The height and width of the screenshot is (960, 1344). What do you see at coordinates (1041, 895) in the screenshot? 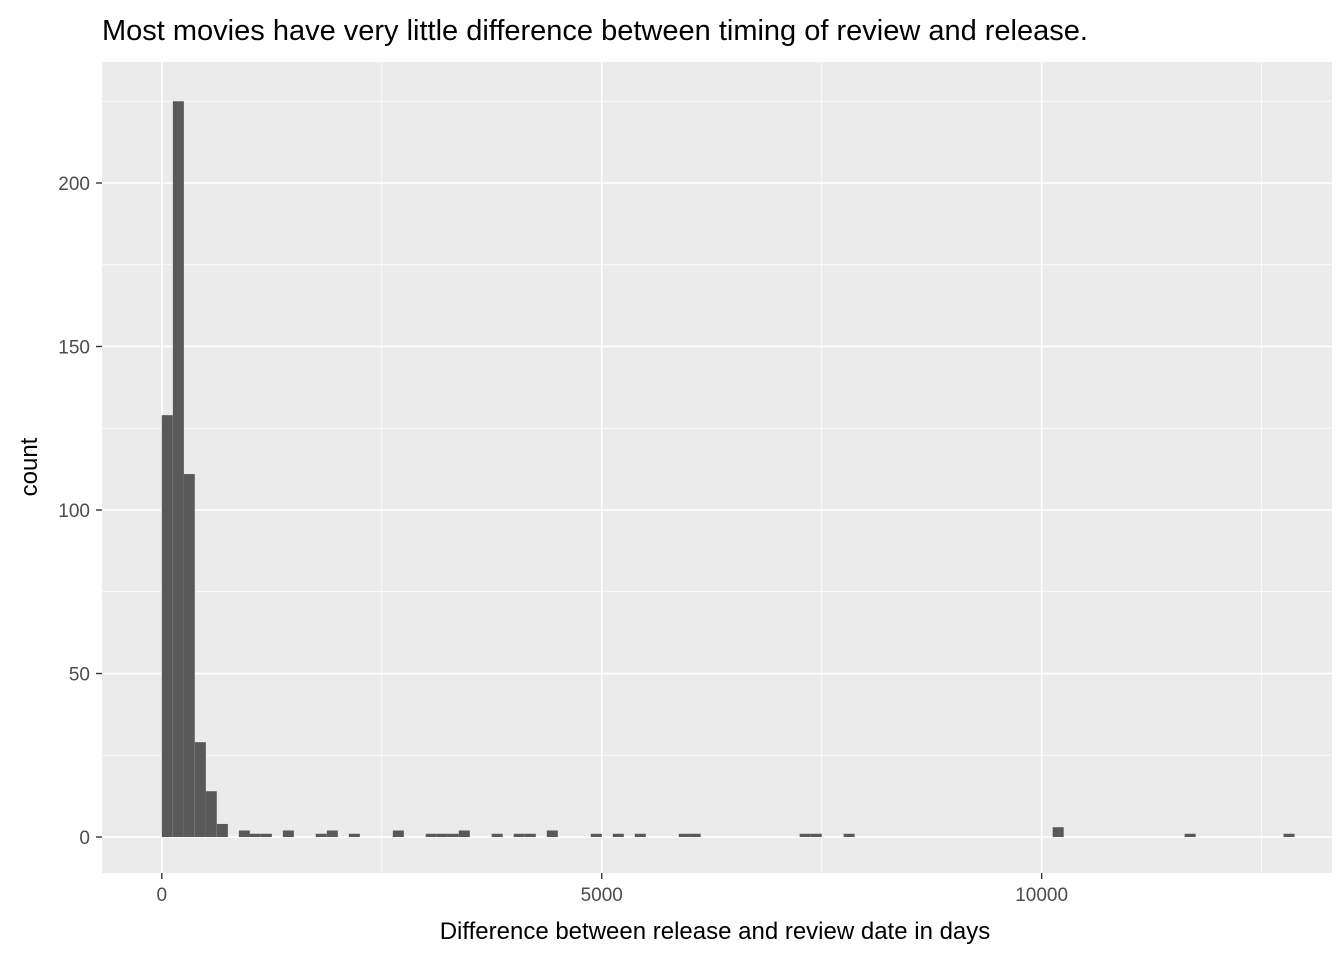
I see `x-tick-label: 10000` at bounding box center [1041, 895].